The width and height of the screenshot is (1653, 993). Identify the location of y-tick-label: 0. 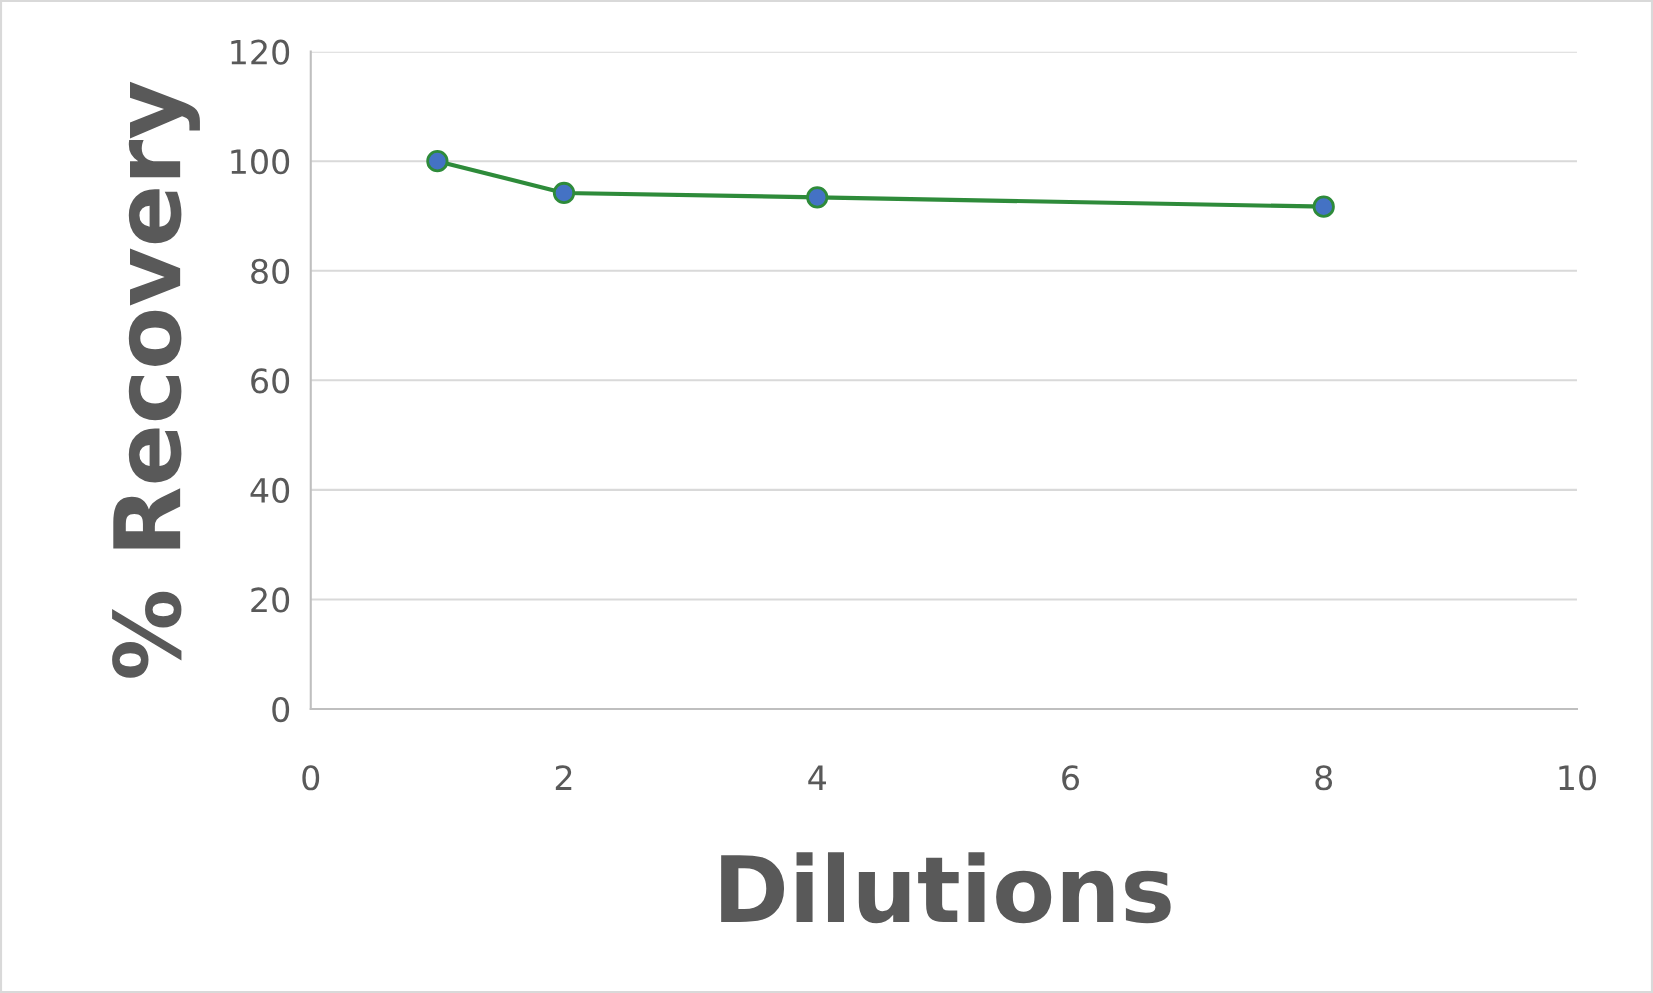
(281, 709).